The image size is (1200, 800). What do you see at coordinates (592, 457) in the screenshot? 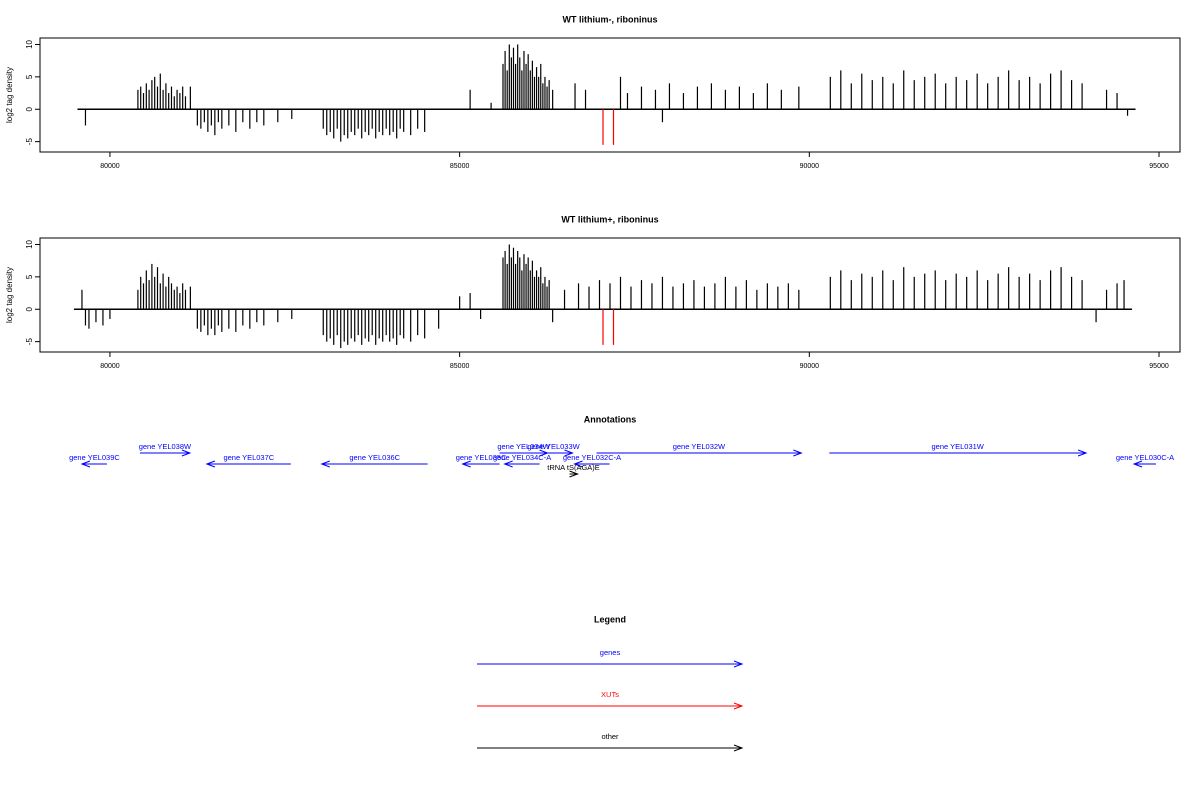
I see `annotation-label: gene YEL032C-A` at bounding box center [592, 457].